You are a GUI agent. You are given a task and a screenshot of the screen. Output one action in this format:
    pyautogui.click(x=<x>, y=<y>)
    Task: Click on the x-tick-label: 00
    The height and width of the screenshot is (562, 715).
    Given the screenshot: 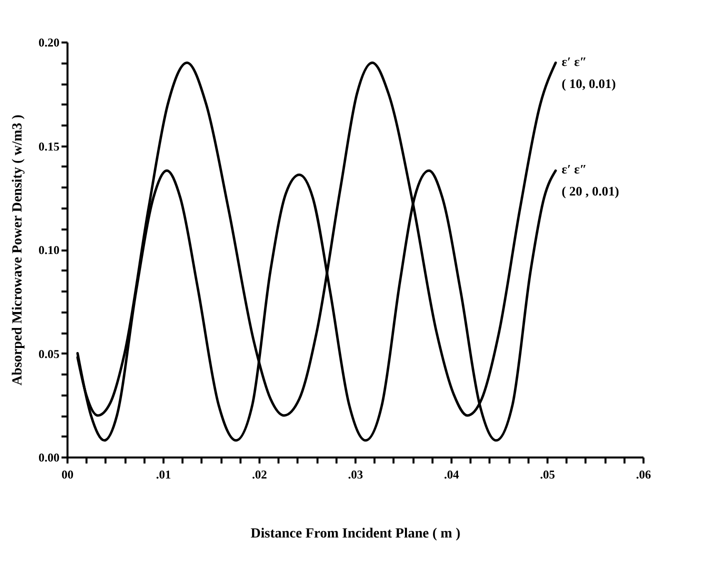 What is the action you would take?
    pyautogui.click(x=68, y=475)
    